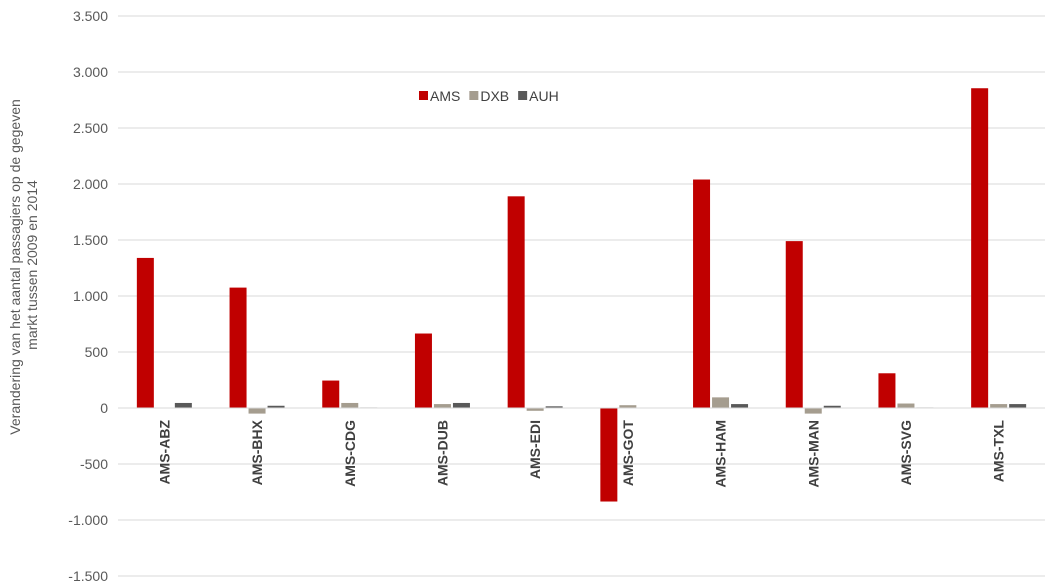 Image resolution: width=1049 pixels, height=585 pixels. I want to click on bar-ams-ams-bhx, so click(238, 347).